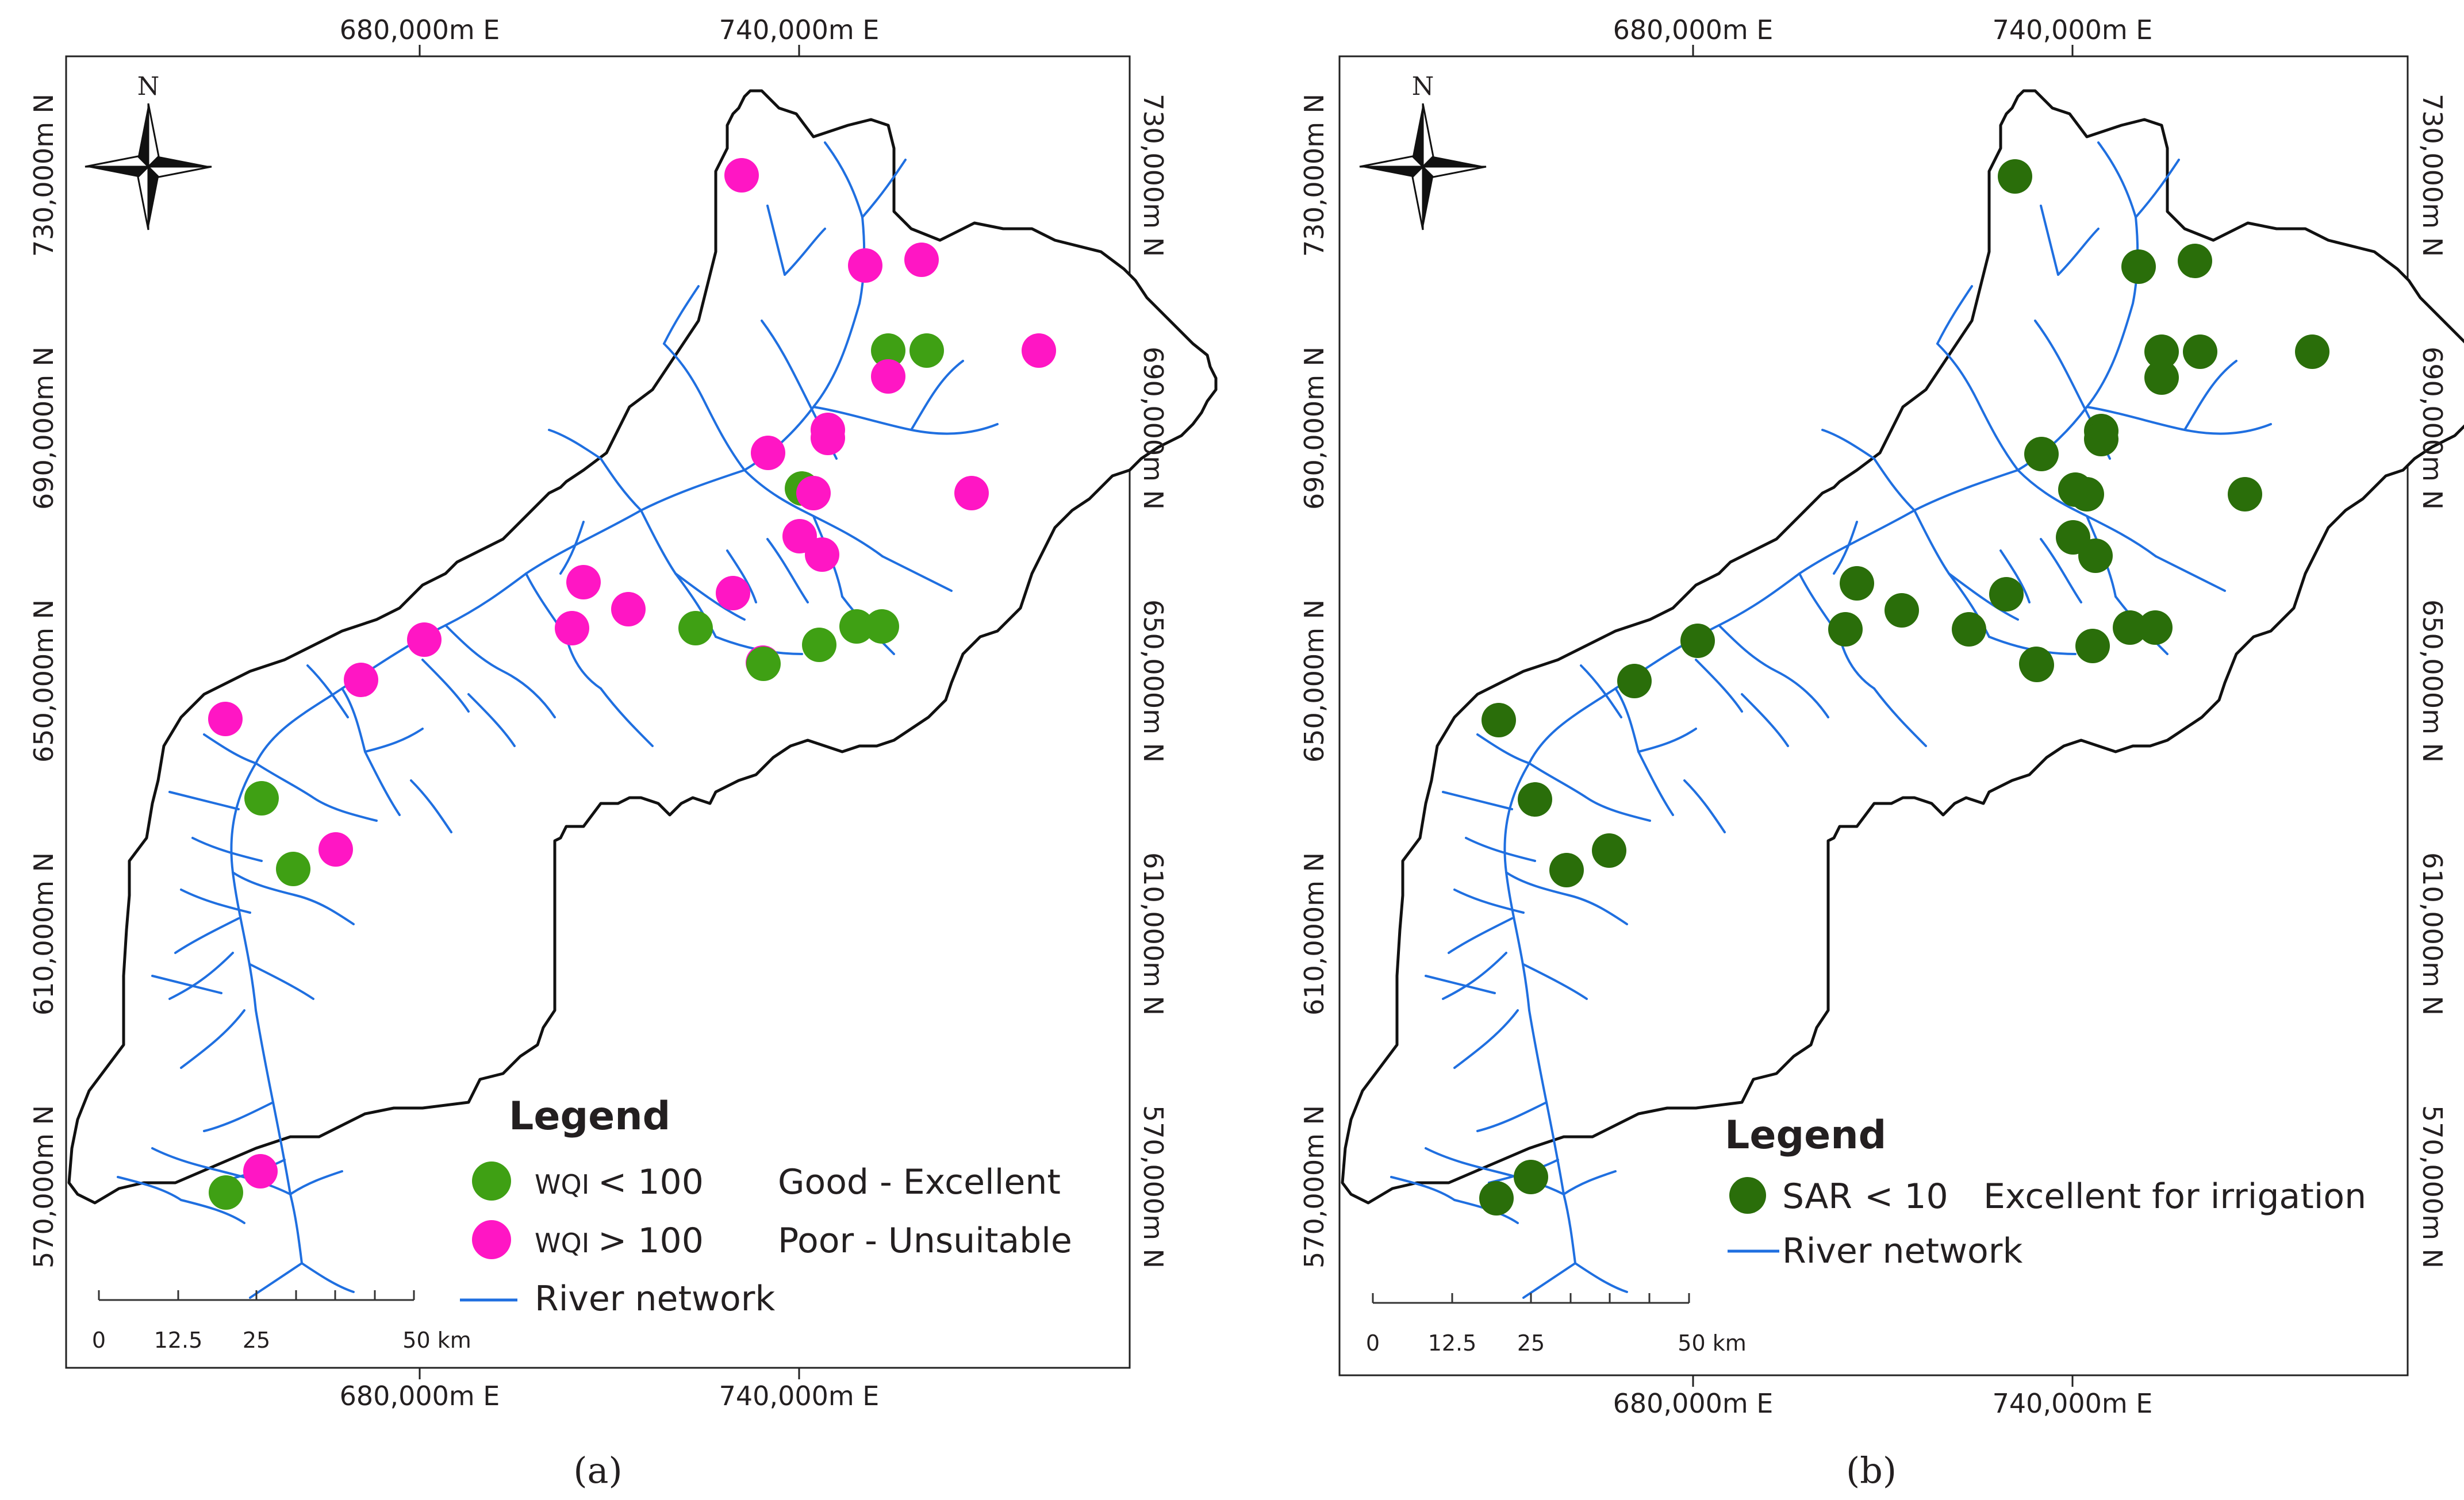  I want to click on y-label-left-5: 570,000m N, so click(43, 1186).